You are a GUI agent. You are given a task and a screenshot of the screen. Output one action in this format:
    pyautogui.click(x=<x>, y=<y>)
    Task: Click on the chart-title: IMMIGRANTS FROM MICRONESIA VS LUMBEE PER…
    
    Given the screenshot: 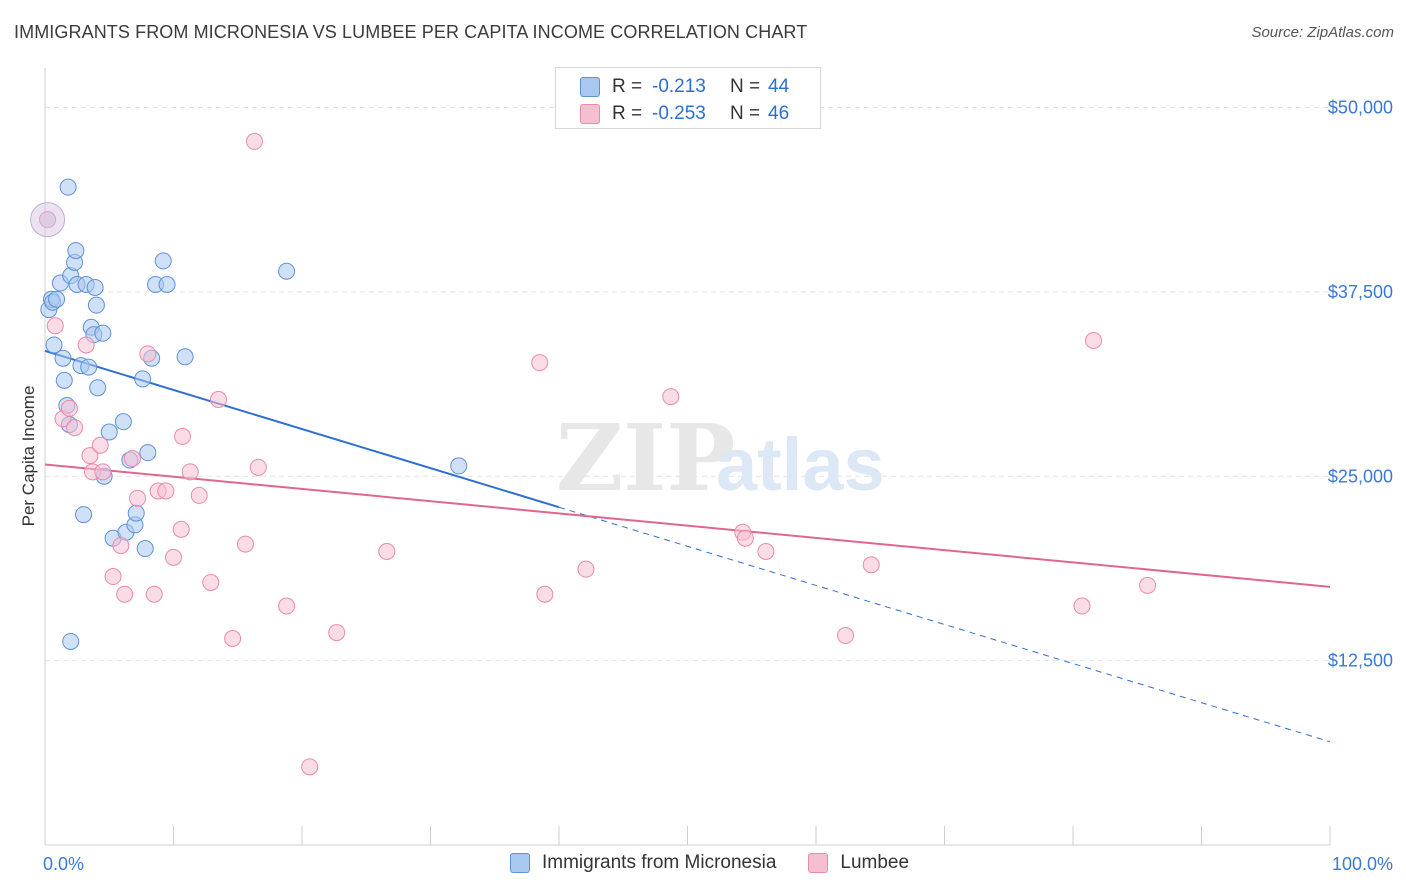 What is the action you would take?
    pyautogui.click(x=411, y=32)
    